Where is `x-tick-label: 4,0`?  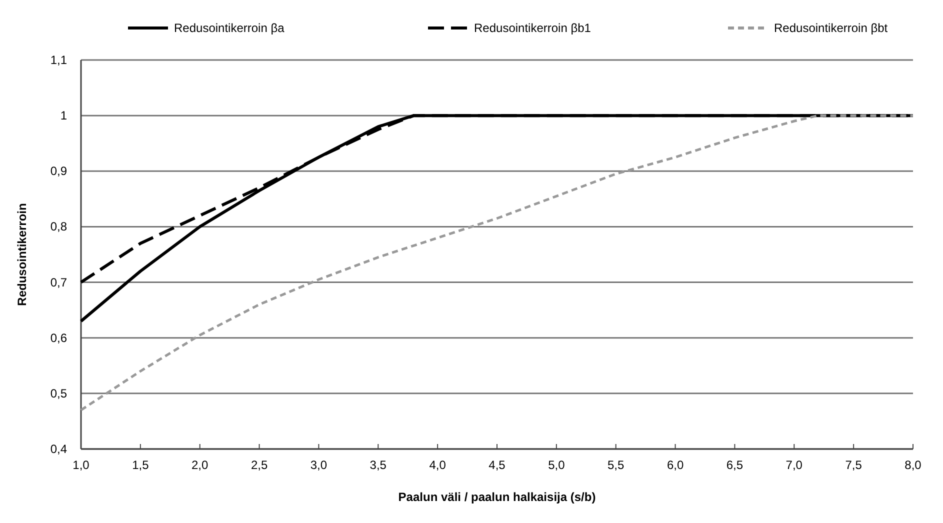
x-tick-label: 4,0 is located at coordinates (437, 465).